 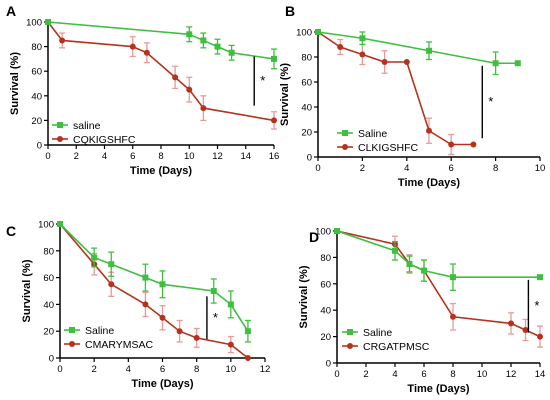 I want to click on legend-label: CQKIGSHFC, so click(x=104, y=140).